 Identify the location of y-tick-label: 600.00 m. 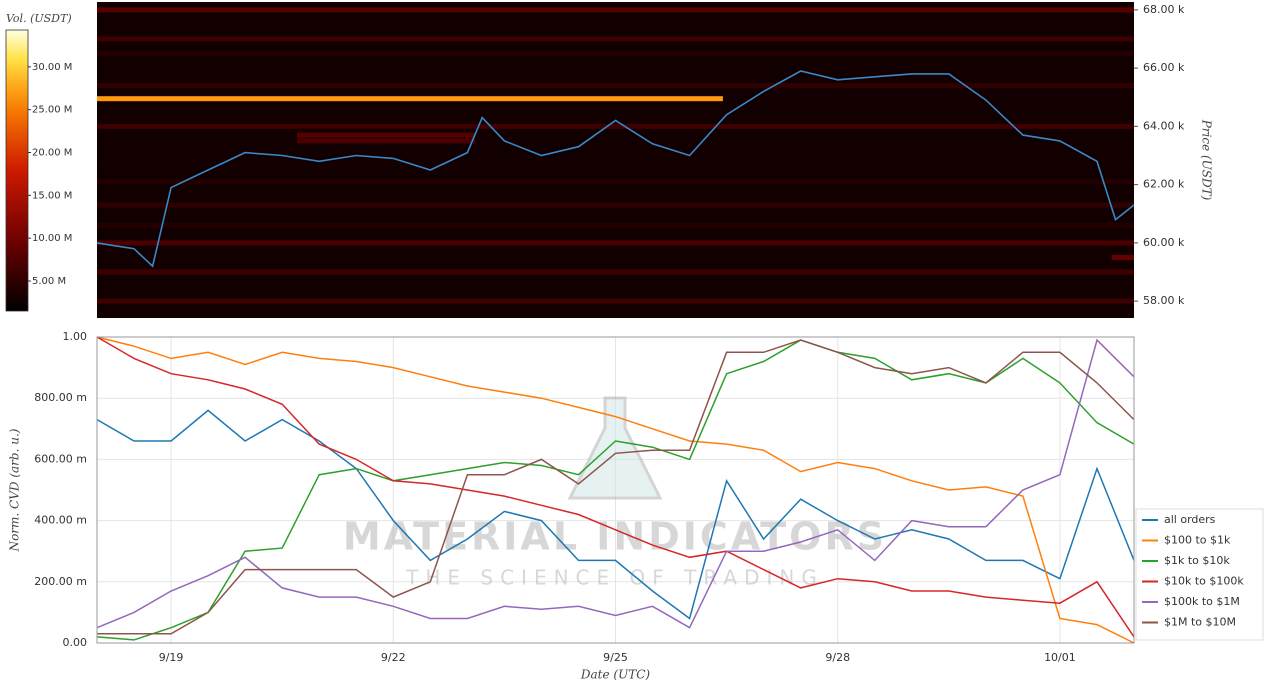
(60, 458).